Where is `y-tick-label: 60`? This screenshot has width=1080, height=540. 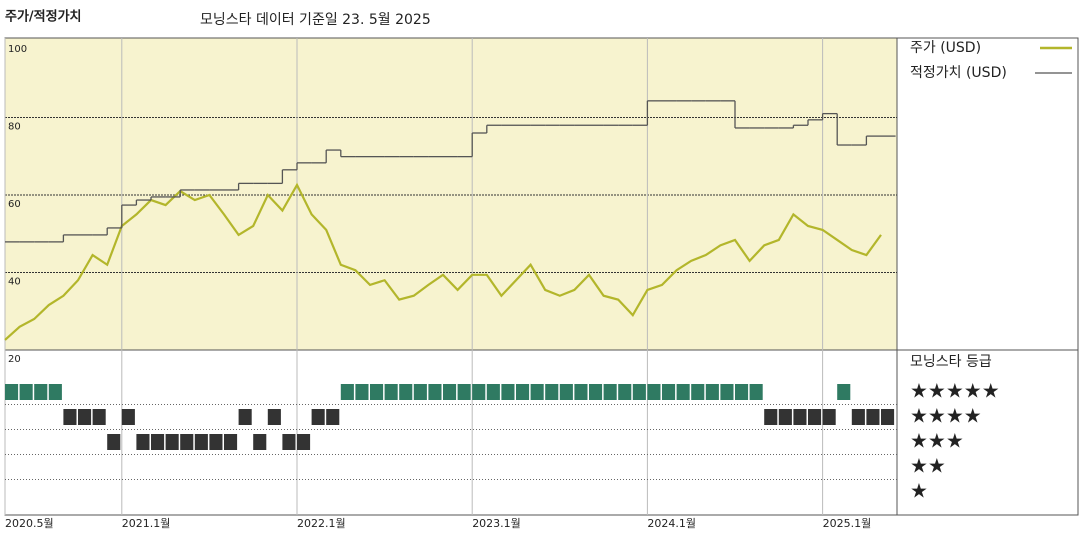 y-tick-label: 60 is located at coordinates (14, 204).